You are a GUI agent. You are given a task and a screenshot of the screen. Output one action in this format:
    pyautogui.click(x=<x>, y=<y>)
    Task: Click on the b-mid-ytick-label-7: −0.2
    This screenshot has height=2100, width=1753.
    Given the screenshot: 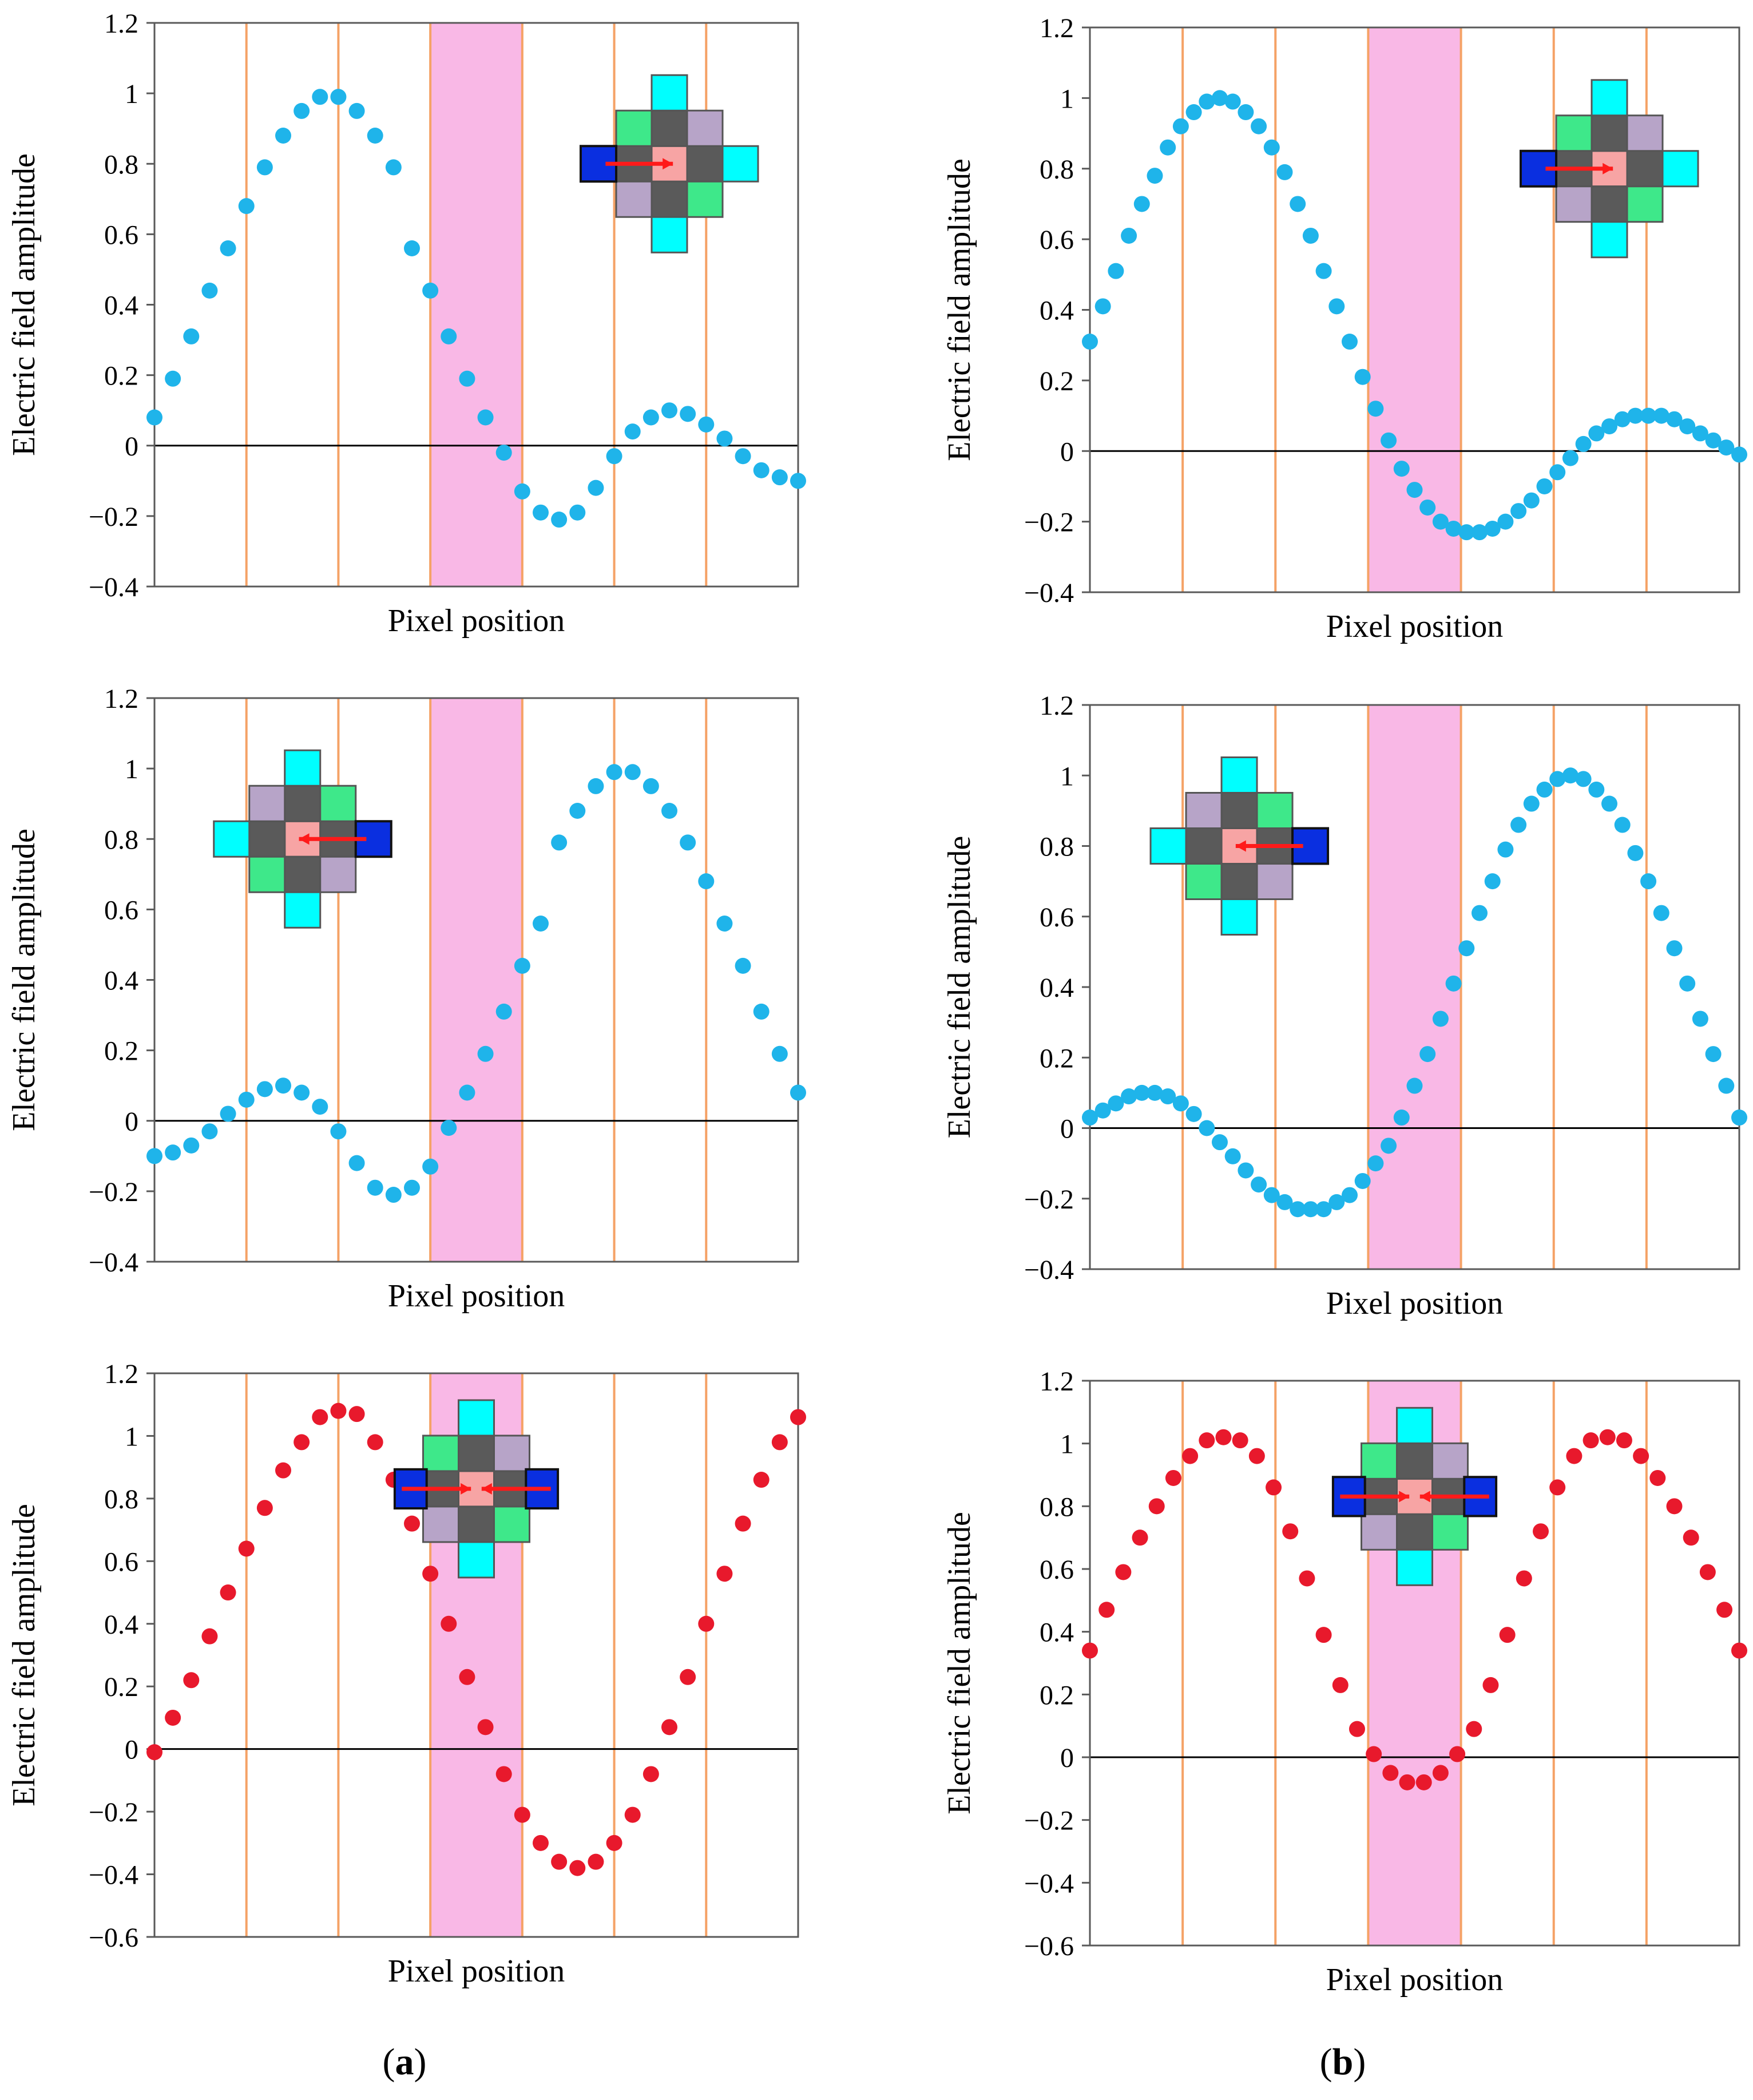 What is the action you would take?
    pyautogui.click(x=1049, y=1200)
    